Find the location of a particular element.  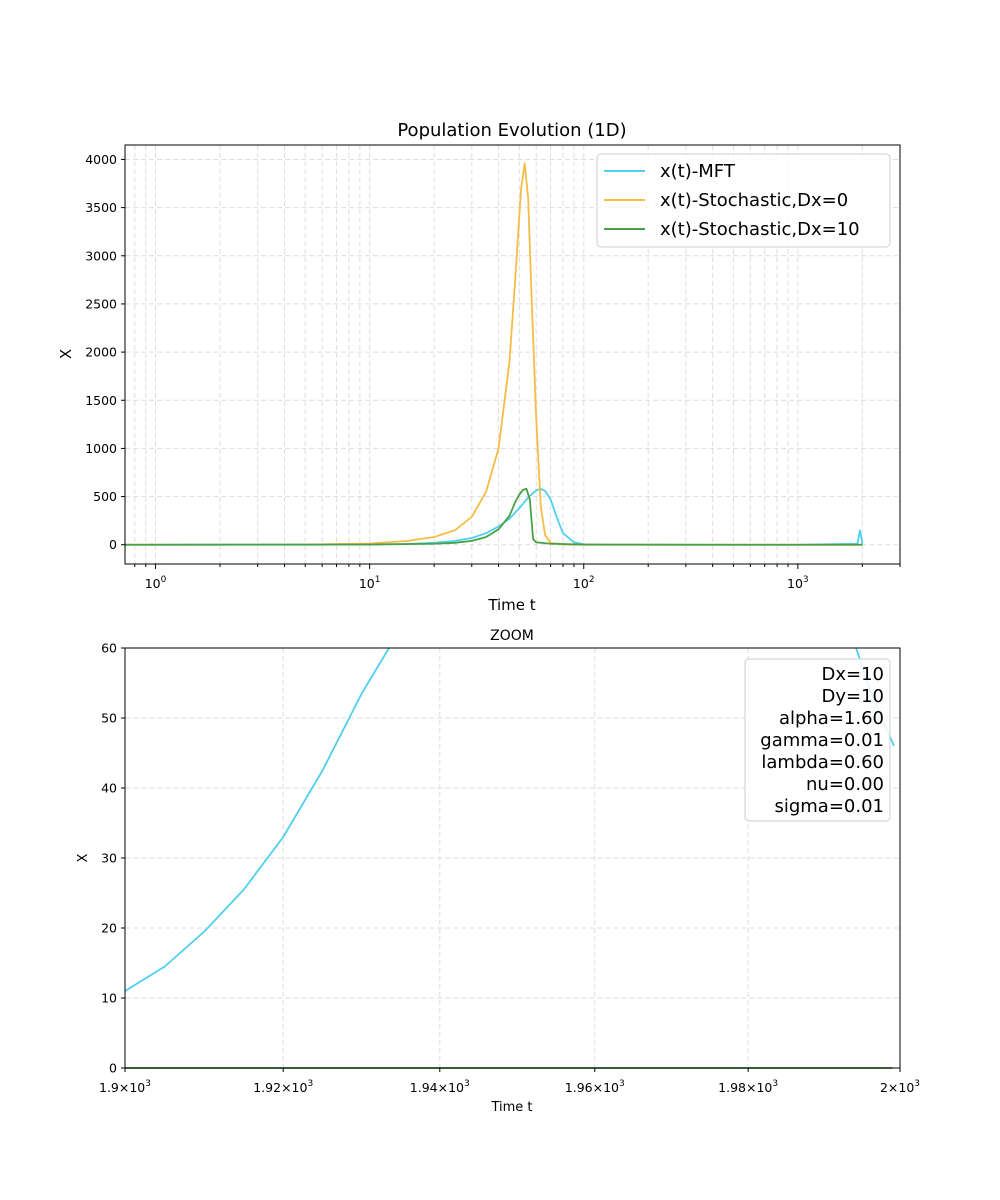

chart2-y-ticks: 0 10 20 30 40 50 60 is located at coordinates (113, 858).